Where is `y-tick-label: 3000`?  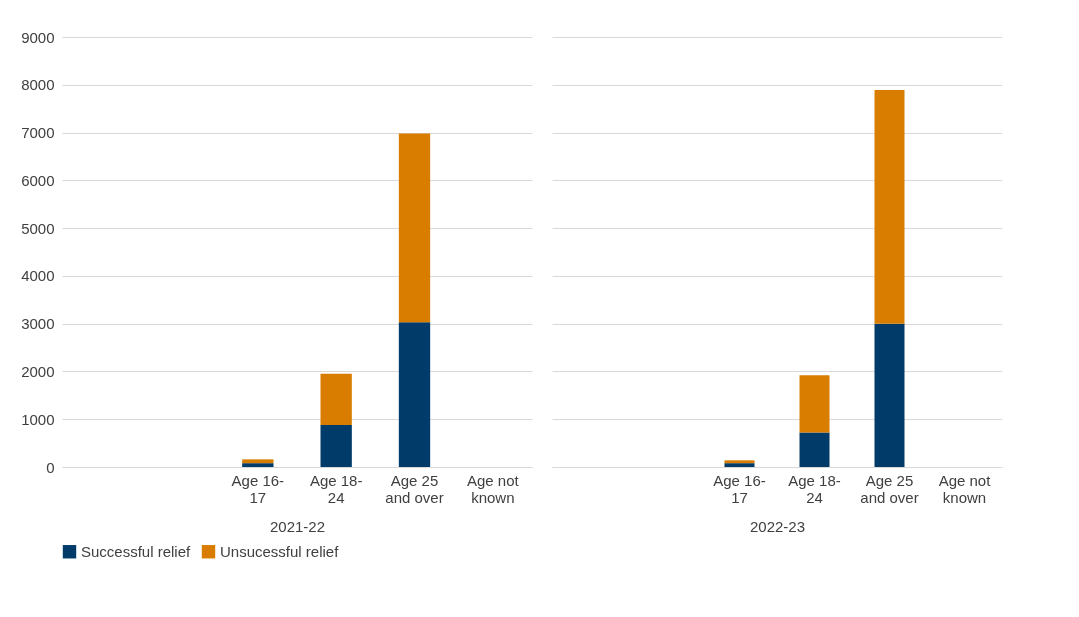
y-tick-label: 3000 is located at coordinates (38, 324).